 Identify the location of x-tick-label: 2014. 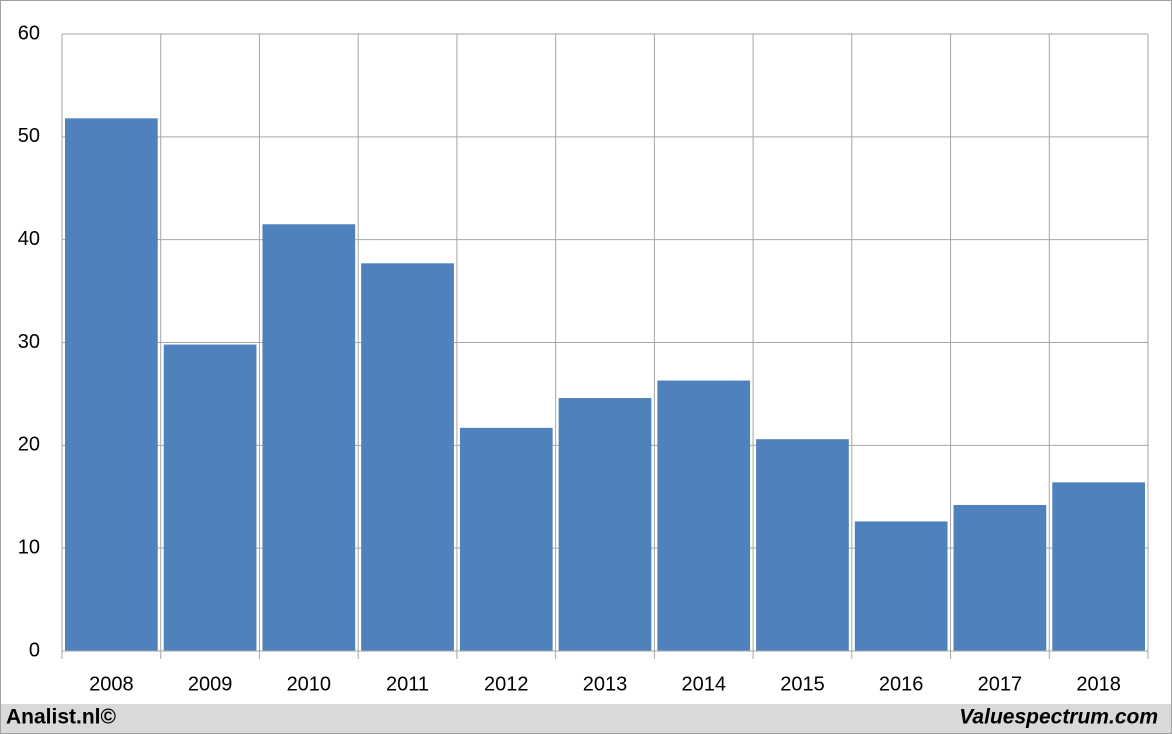
(703, 684).